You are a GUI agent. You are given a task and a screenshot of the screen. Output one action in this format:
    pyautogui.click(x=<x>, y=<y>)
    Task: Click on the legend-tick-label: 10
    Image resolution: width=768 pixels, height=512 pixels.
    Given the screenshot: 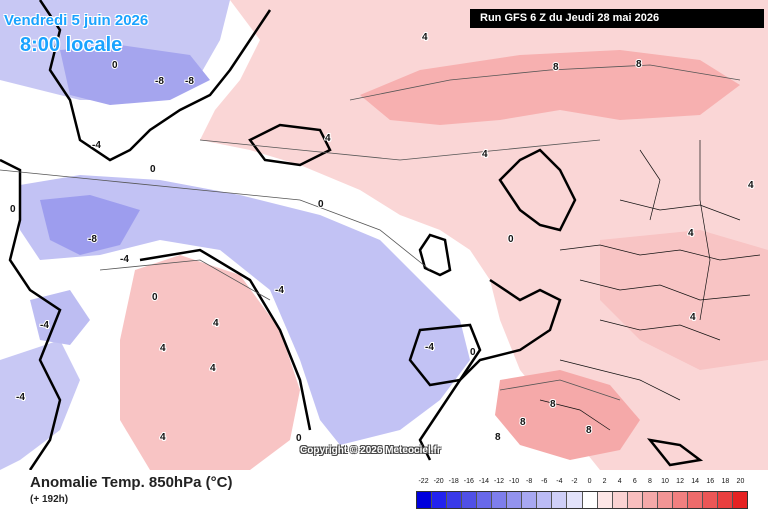 What is the action you would take?
    pyautogui.click(x=665, y=481)
    